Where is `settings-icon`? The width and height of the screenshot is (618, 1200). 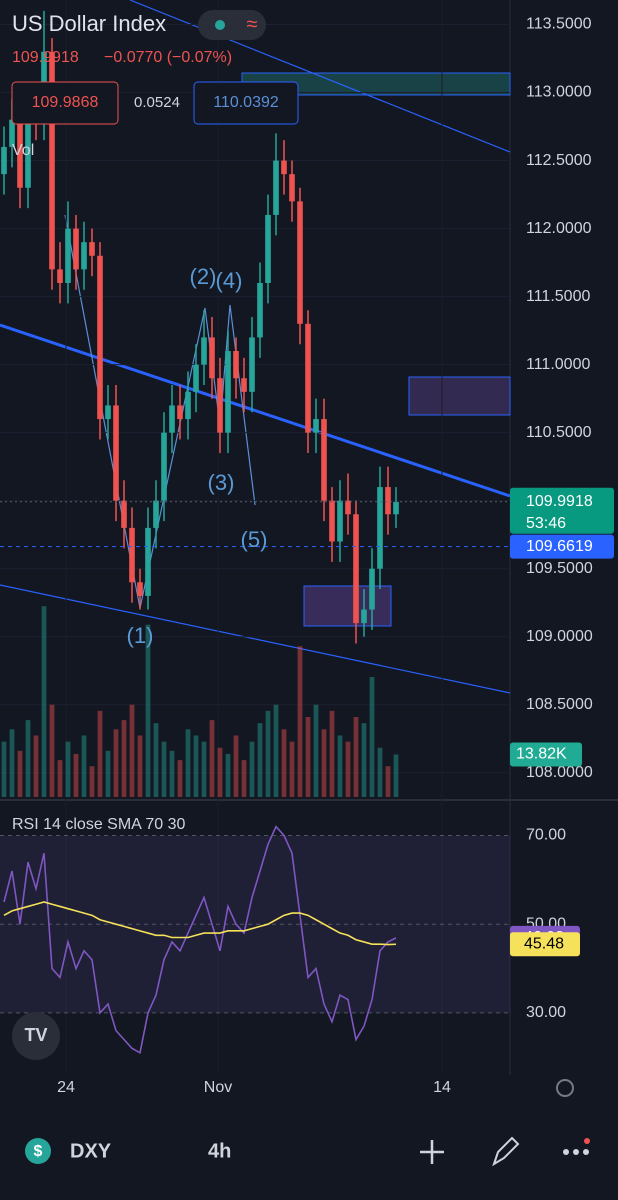
settings-icon is located at coordinates (565, 1088).